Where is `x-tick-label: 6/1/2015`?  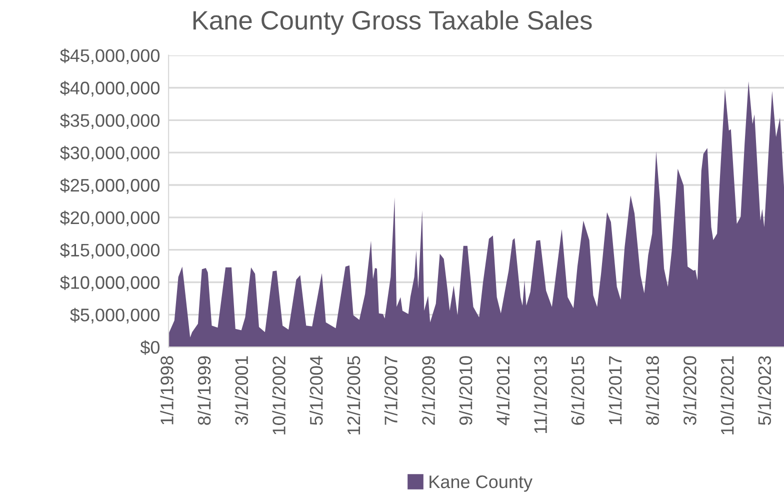
x-tick-label: 6/1/2015 is located at coordinates (577, 390).